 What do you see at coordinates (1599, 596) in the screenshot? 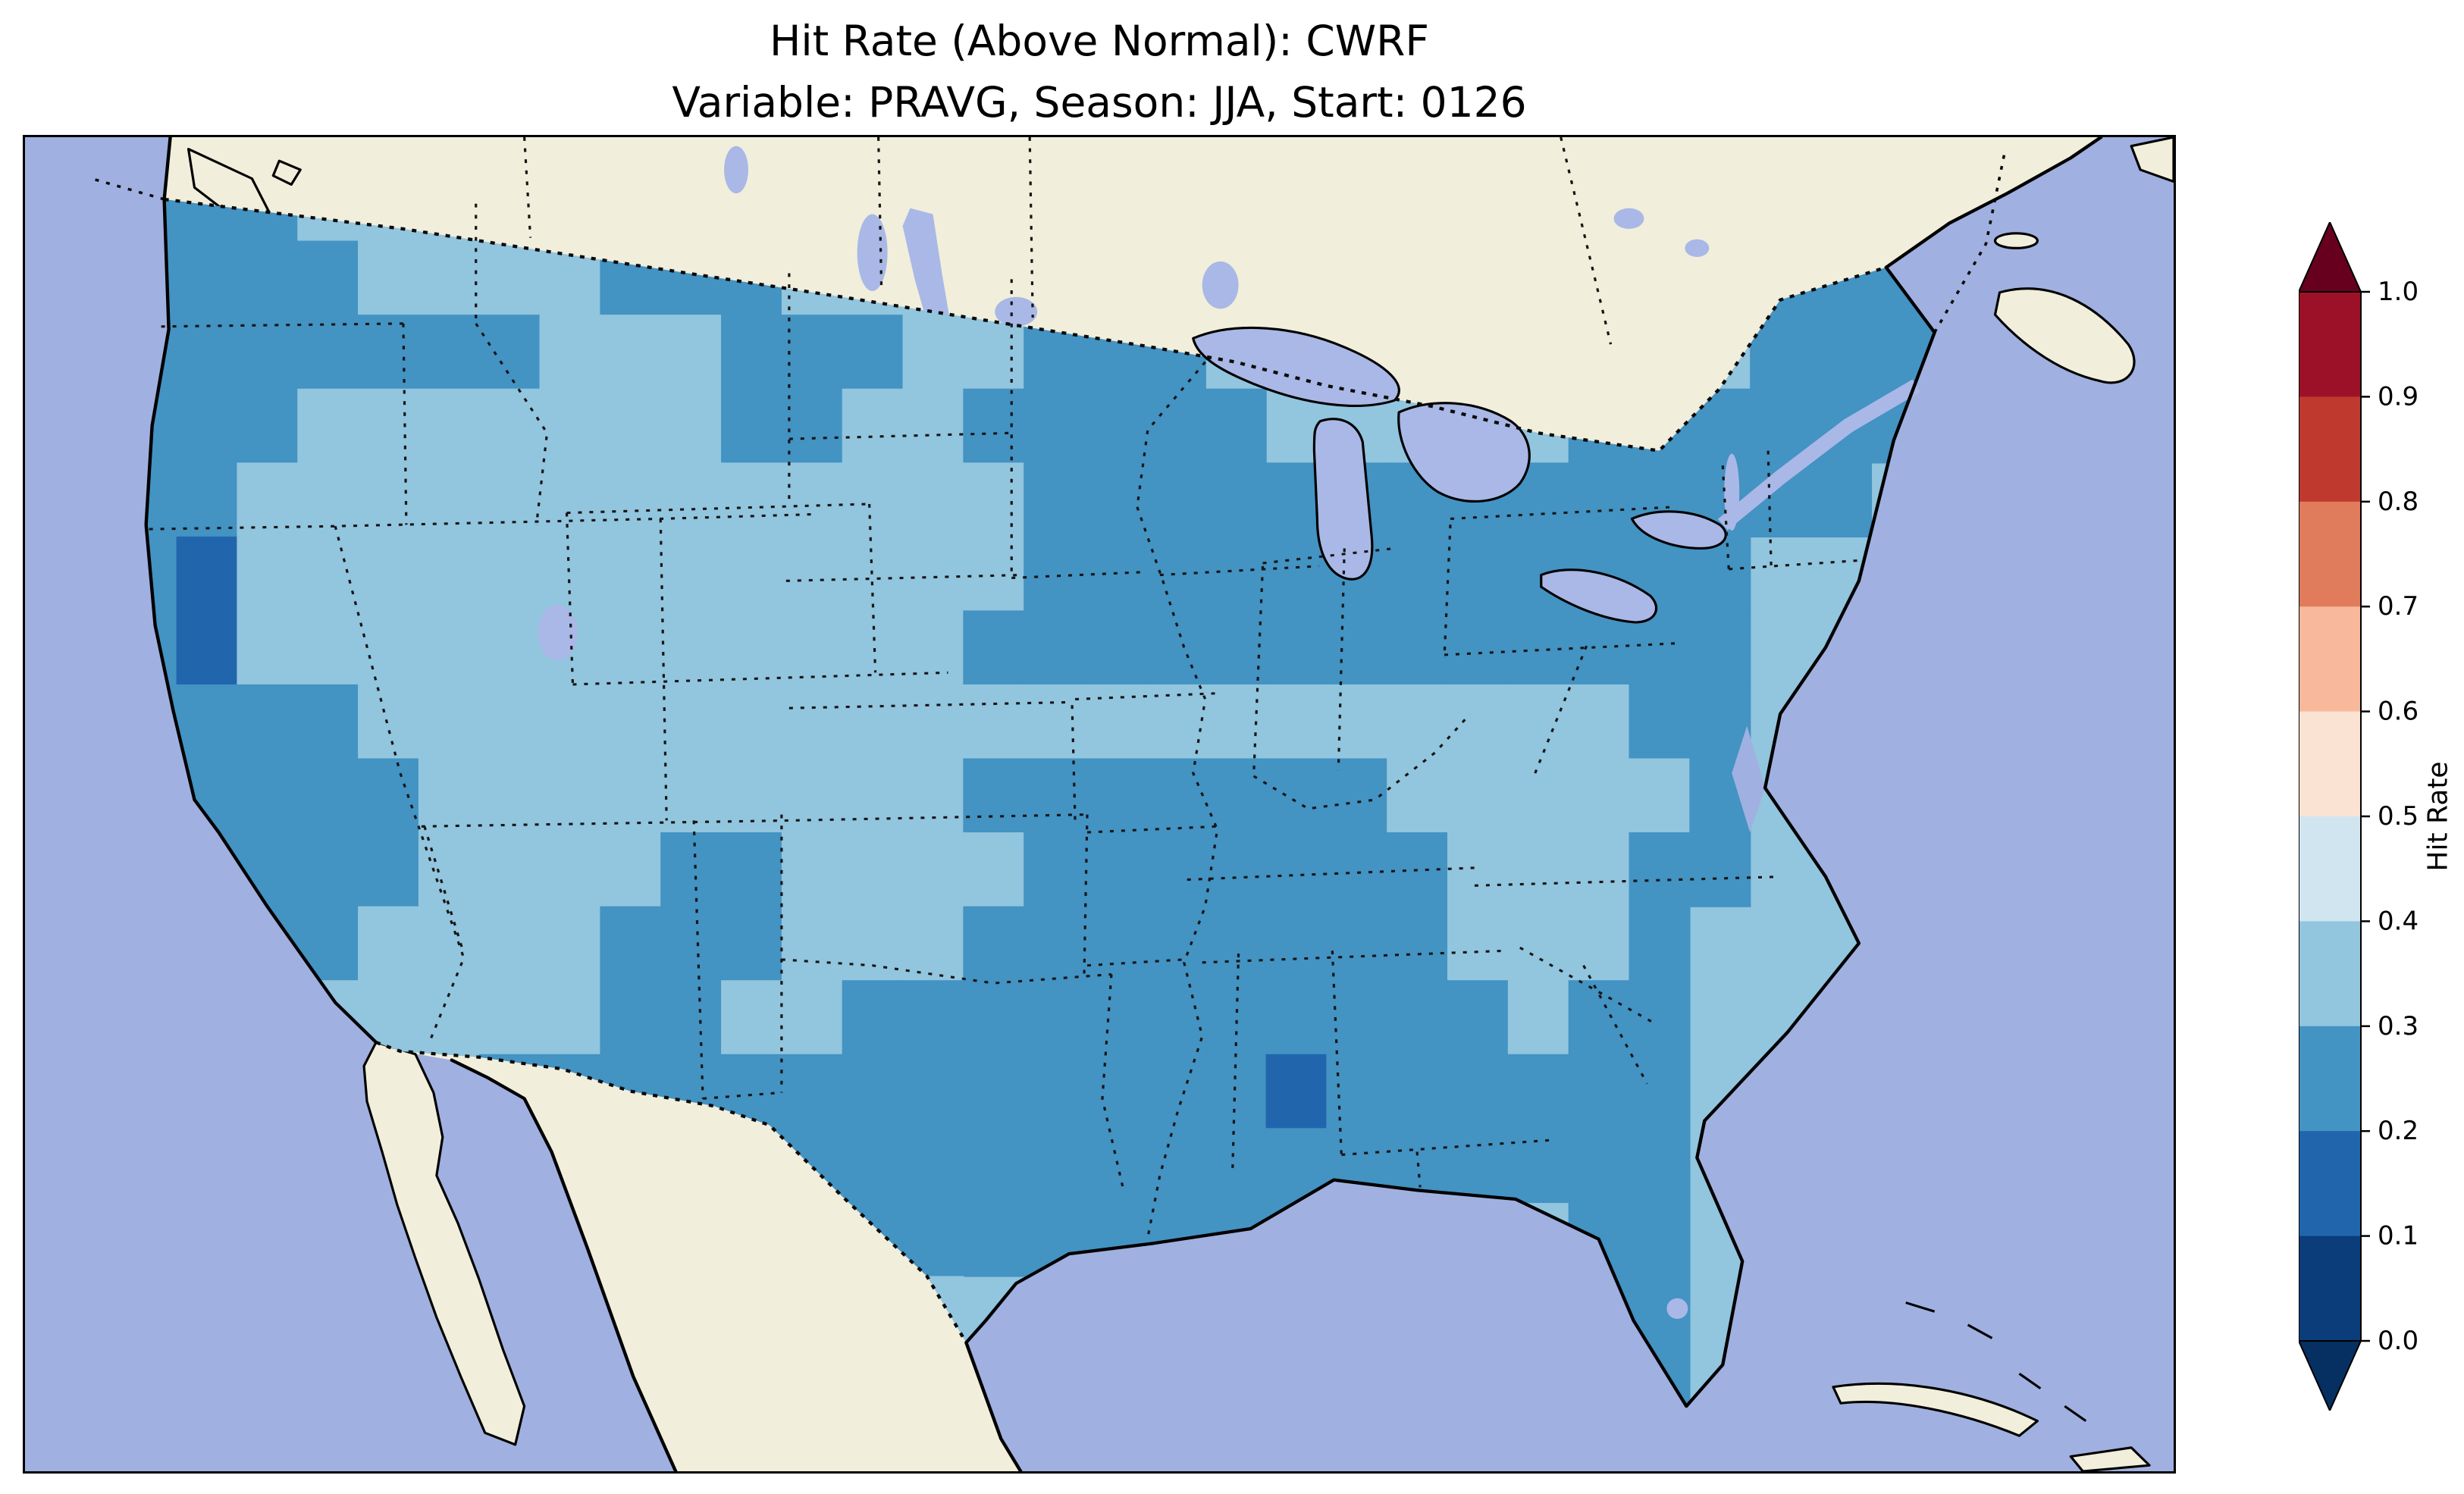
I see `lake-erie` at bounding box center [1599, 596].